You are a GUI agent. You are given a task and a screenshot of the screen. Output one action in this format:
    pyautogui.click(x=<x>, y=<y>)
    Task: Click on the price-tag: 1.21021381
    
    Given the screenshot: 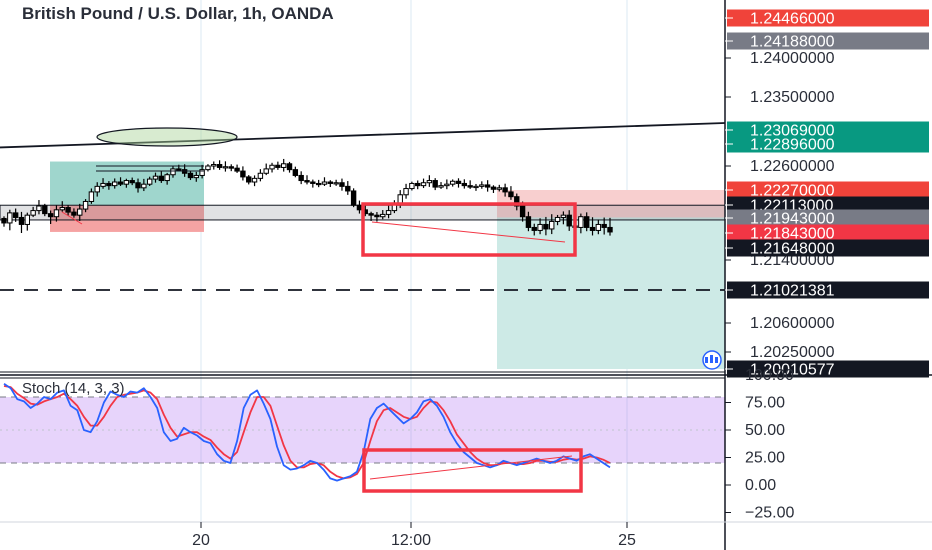 What is the action you would take?
    pyautogui.click(x=827, y=290)
    